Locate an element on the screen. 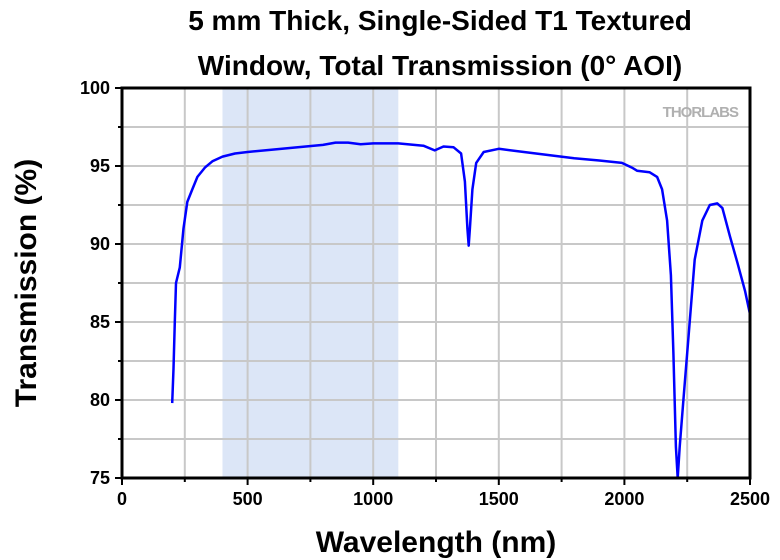 Image resolution: width=780 pixels, height=560 pixels. x-axis-label: Wavelength (nm) is located at coordinates (436, 542).